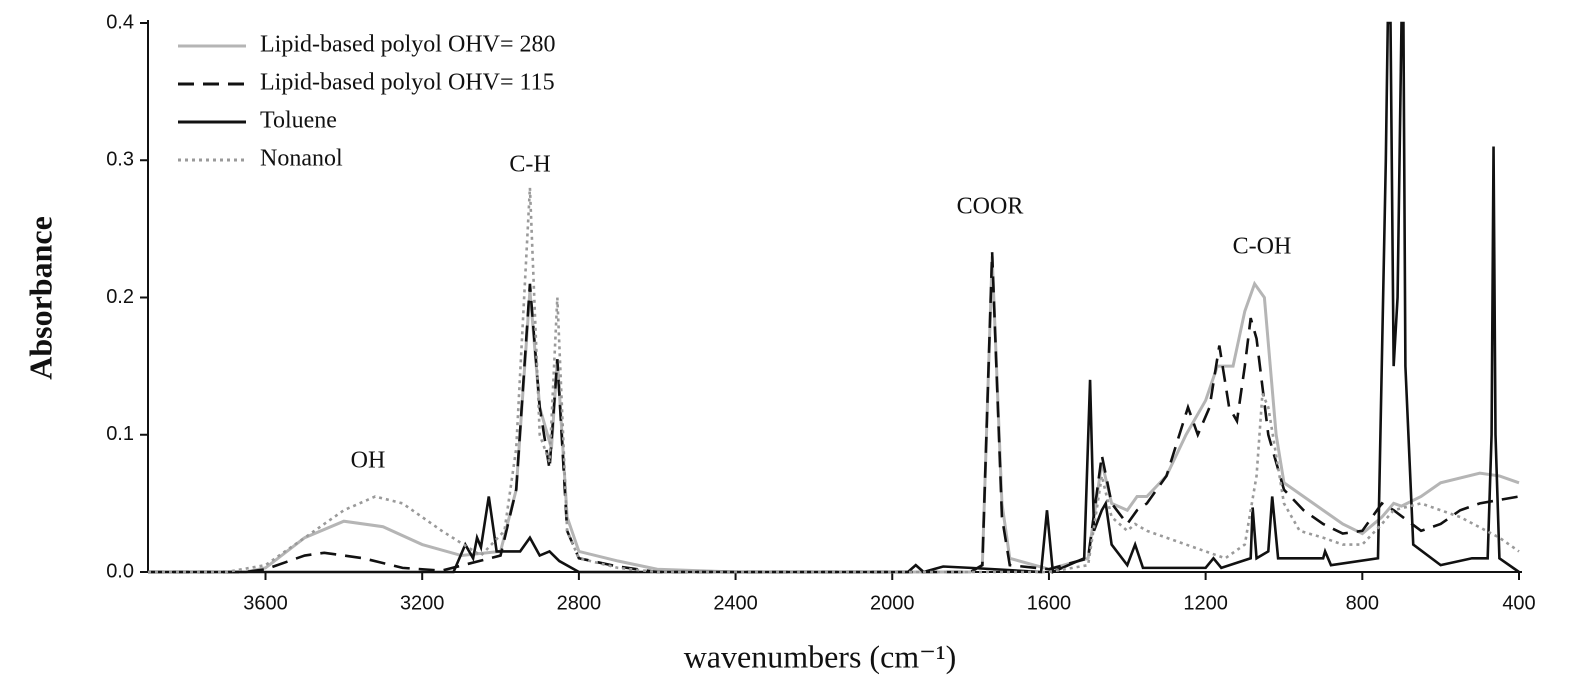 The image size is (1570, 688). Describe the element at coordinates (1262, 247) in the screenshot. I see `annotation: C-OH` at that location.